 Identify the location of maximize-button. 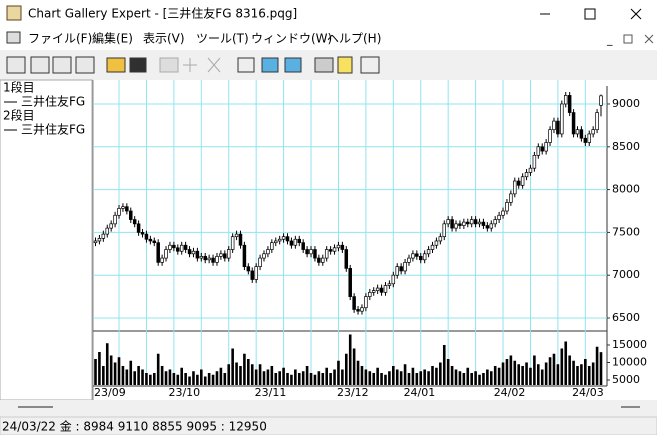
(590, 14).